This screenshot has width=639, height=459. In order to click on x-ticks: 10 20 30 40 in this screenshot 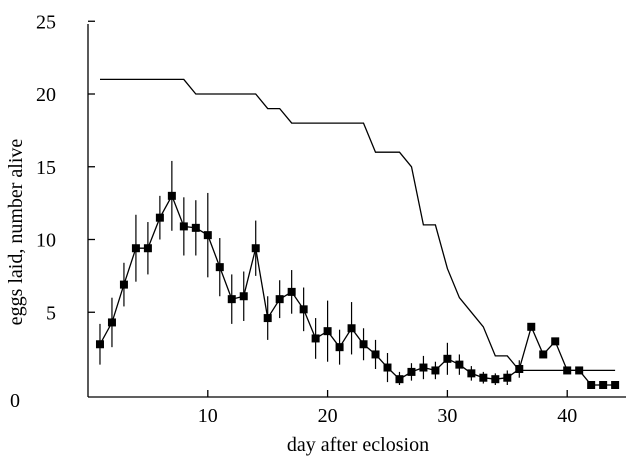, I will do `click(387, 408)`.